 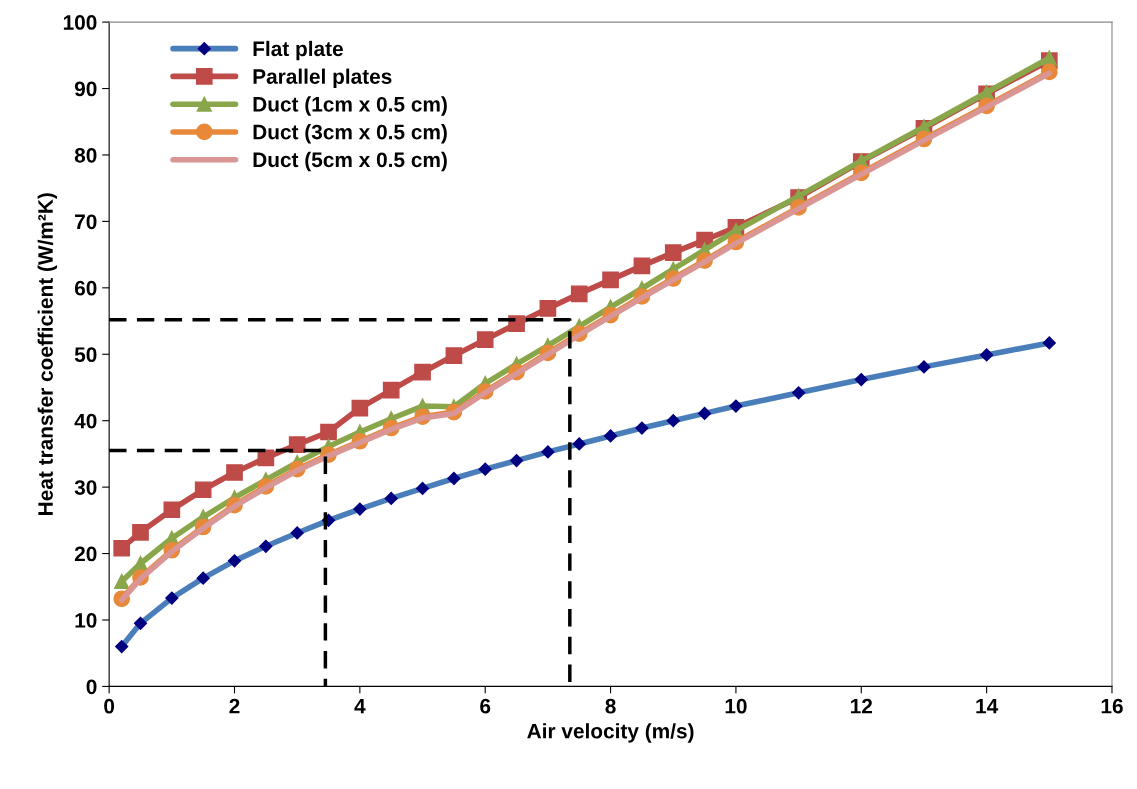 What do you see at coordinates (350, 134) in the screenshot?
I see `legend-label: Duct (3cm x 0.5 cm)` at bounding box center [350, 134].